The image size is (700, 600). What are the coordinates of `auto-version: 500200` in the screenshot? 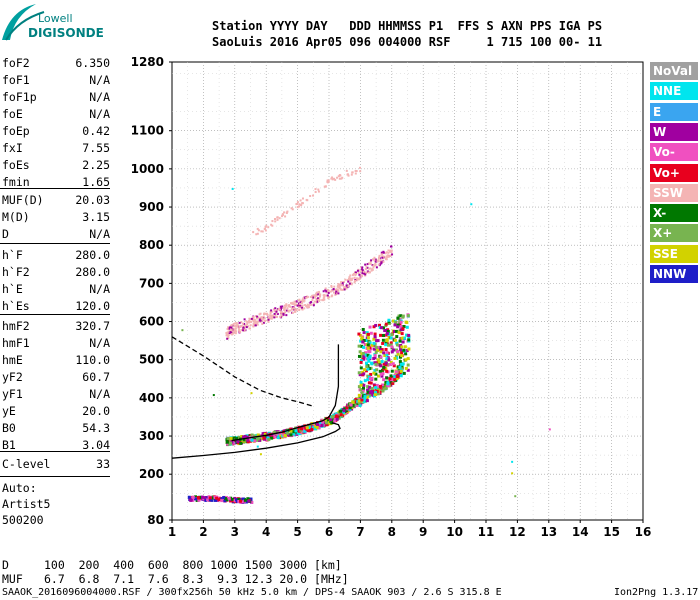 It's located at (23, 520).